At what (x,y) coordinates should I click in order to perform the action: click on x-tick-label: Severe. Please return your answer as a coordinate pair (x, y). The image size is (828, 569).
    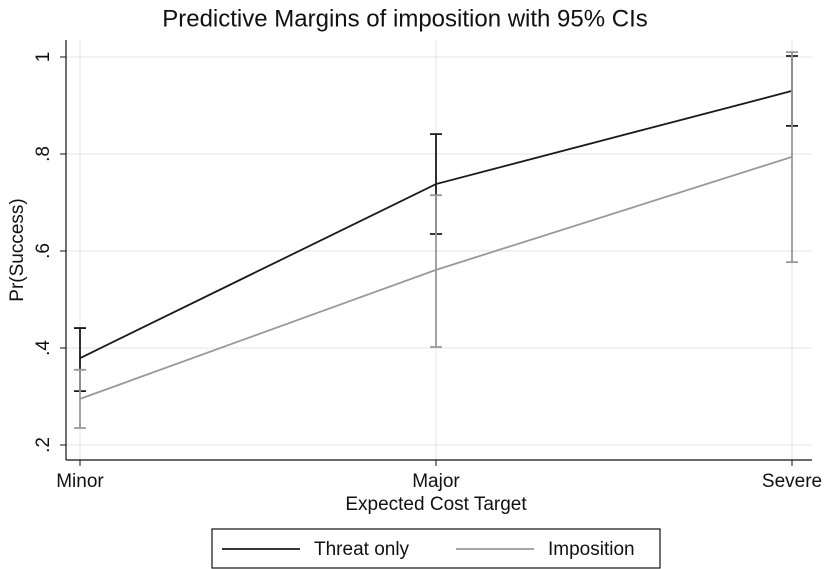
    Looking at the image, I should click on (792, 481).